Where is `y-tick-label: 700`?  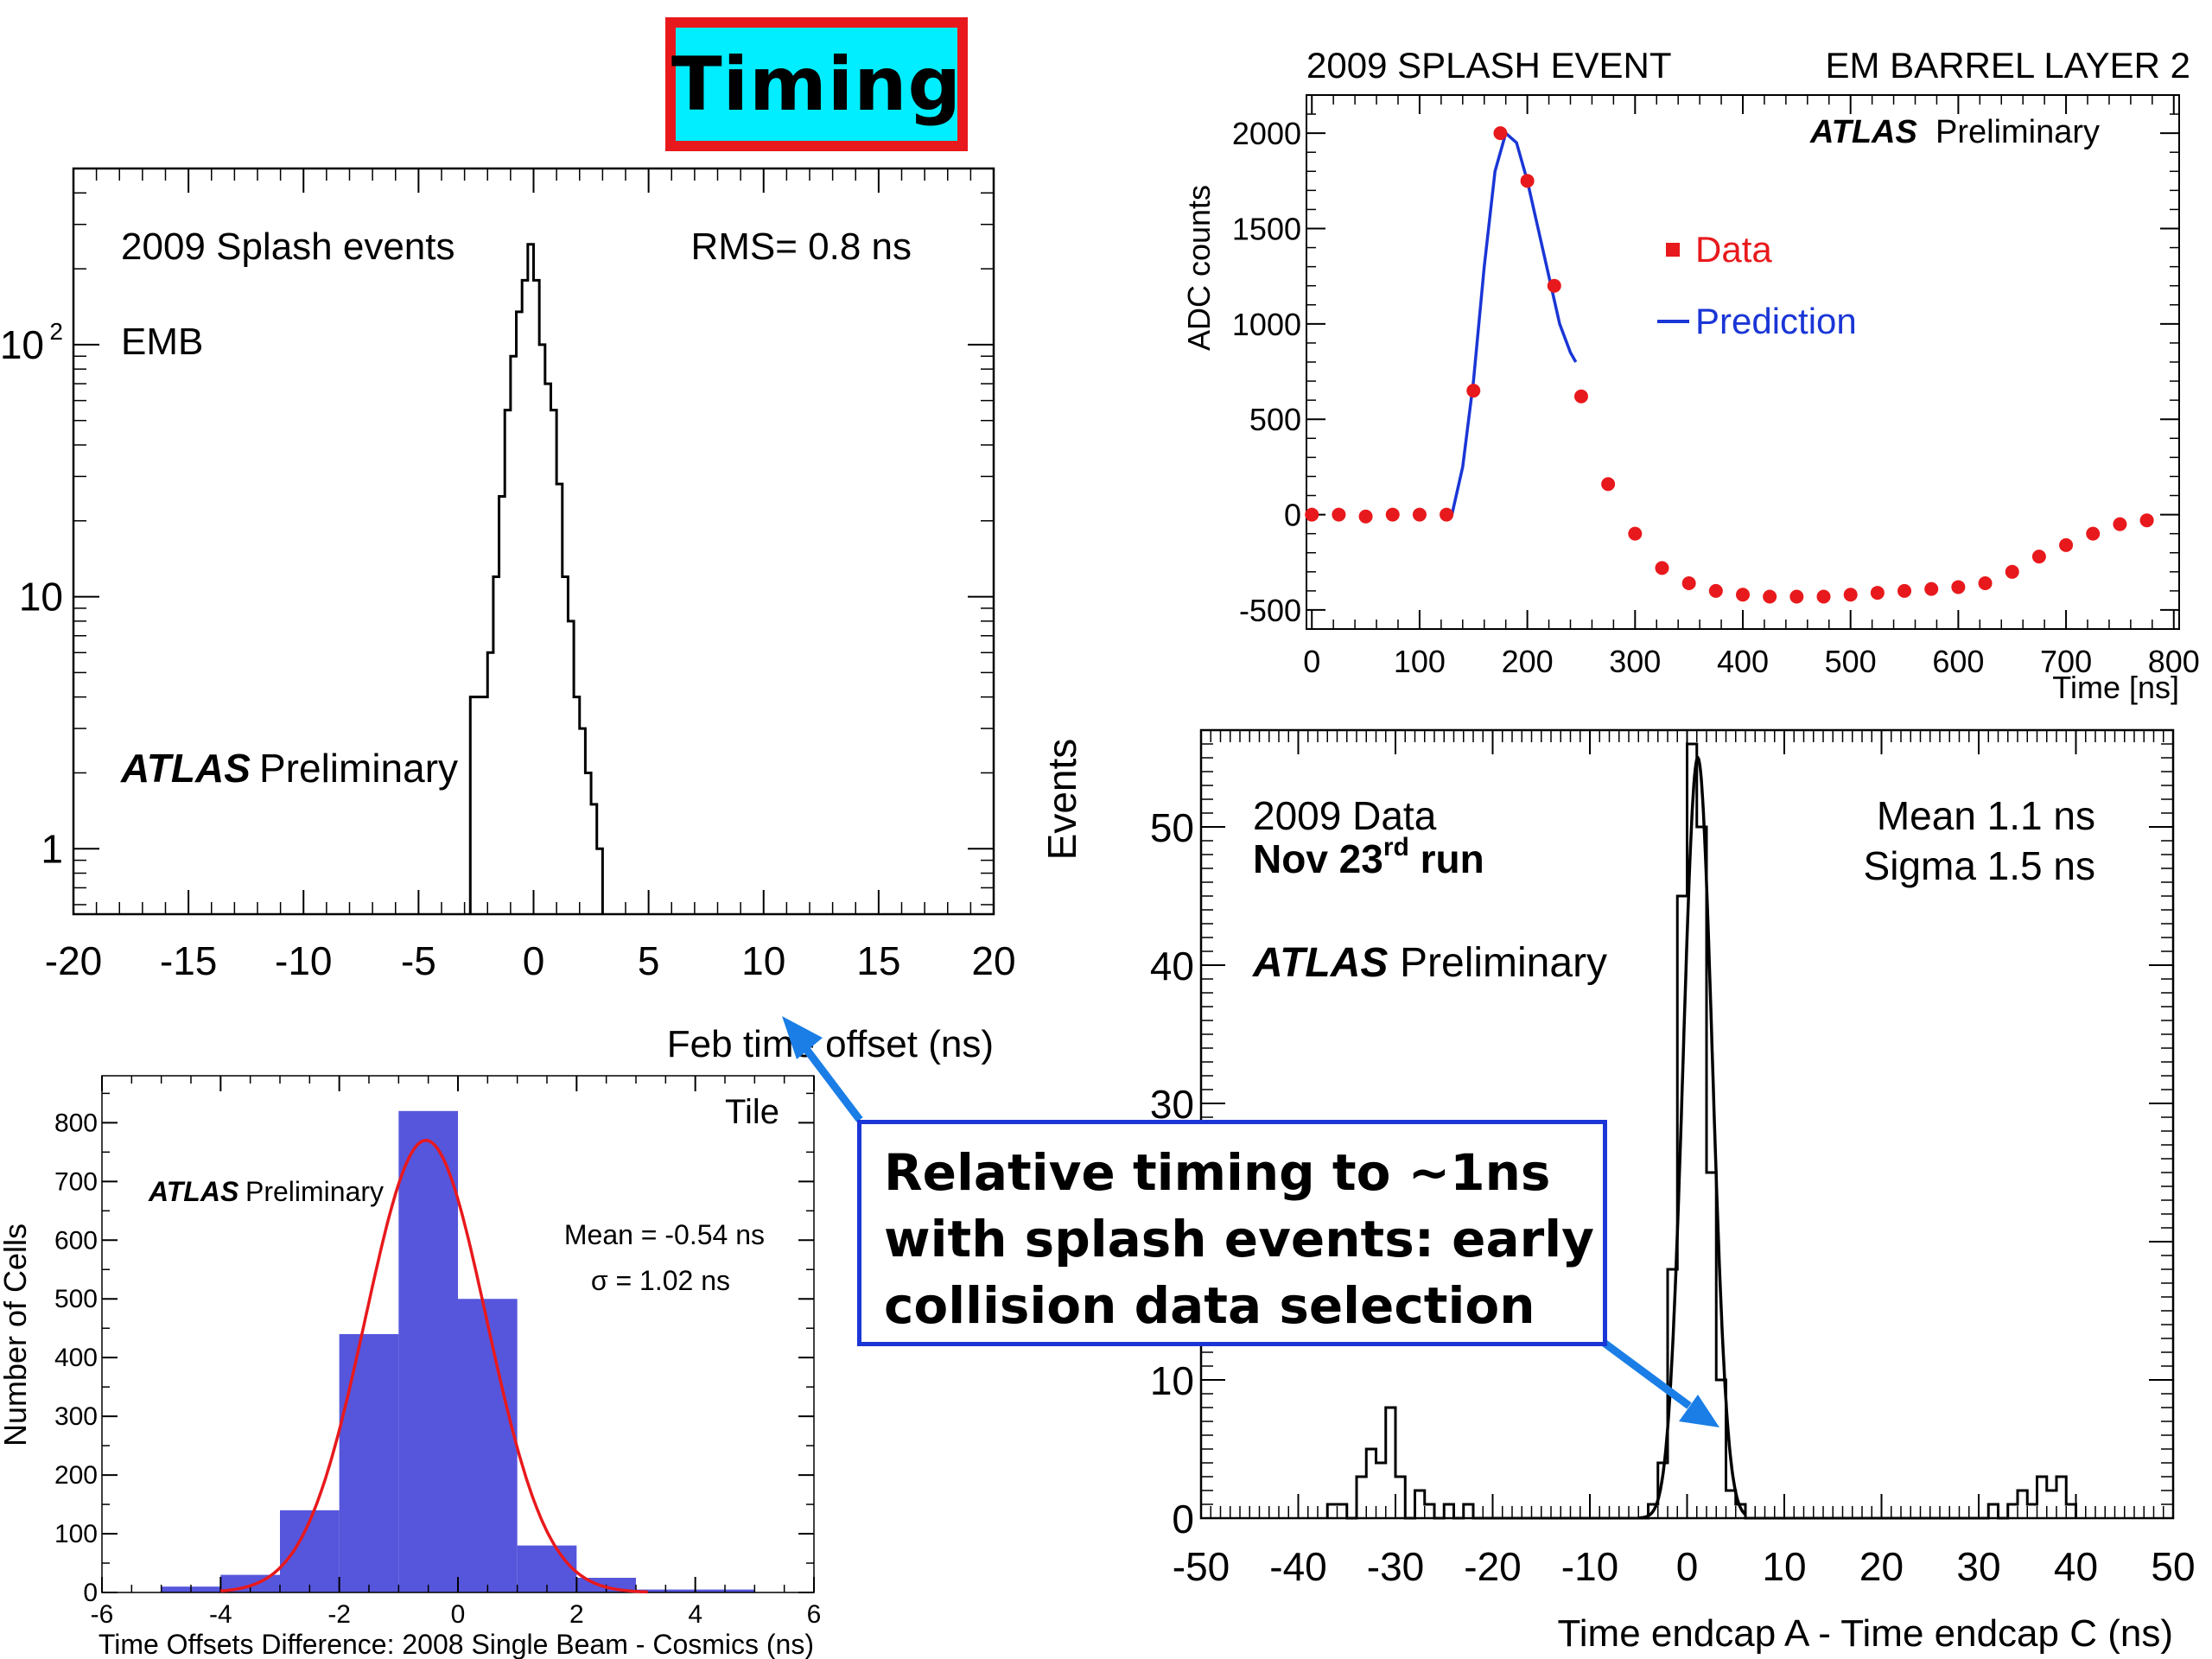
y-tick-label: 700 is located at coordinates (76, 1181).